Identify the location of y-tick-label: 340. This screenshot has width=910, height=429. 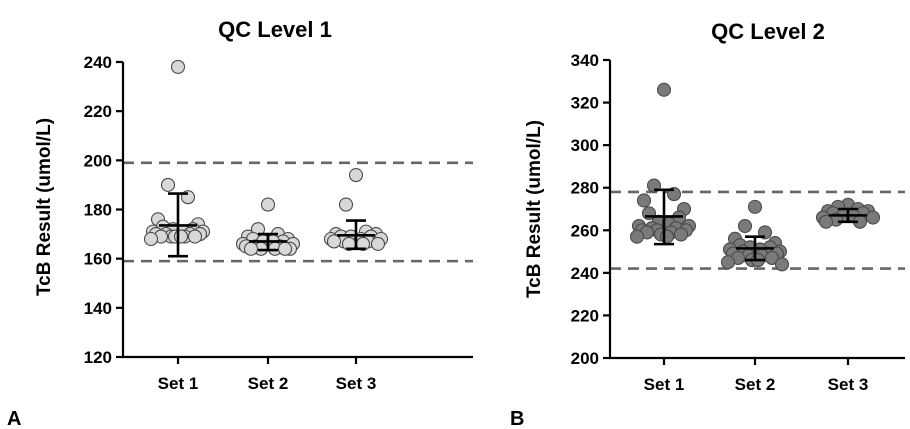
(585, 60).